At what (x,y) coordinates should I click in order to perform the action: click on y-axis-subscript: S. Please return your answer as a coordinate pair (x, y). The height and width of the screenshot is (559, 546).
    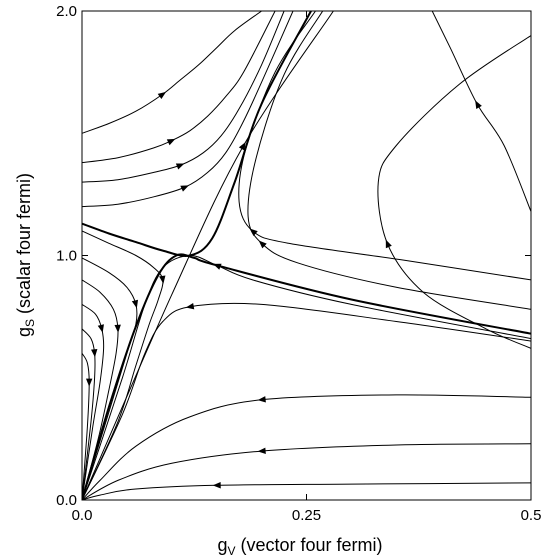
    Looking at the image, I should click on (30, 323).